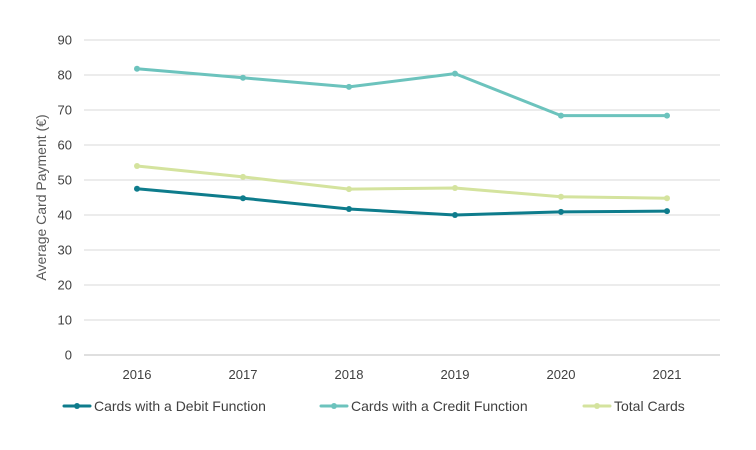  Describe the element at coordinates (65, 180) in the screenshot. I see `y-tick-label: 50` at that location.